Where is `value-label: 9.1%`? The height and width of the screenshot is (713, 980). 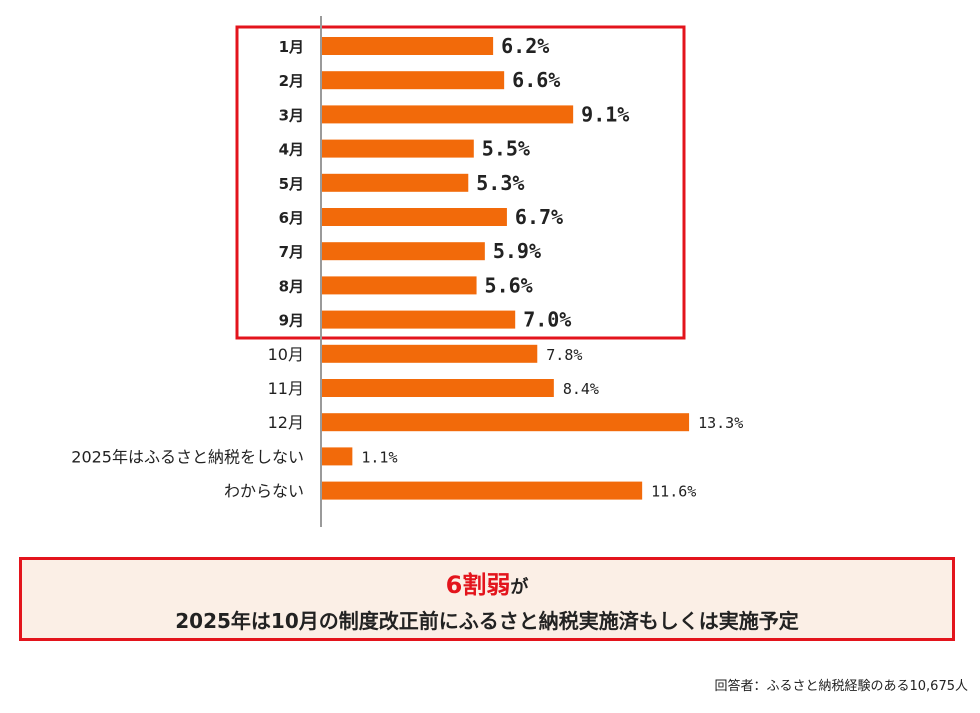
value-label: 9.1% is located at coordinates (605, 114).